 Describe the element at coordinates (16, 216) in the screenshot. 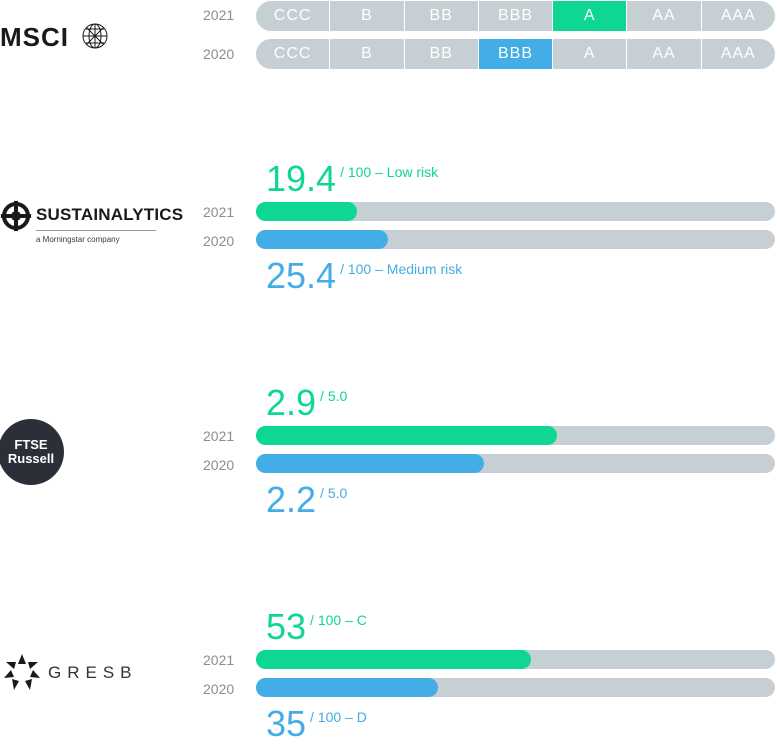

I see `crosshair-globe-icon` at that location.